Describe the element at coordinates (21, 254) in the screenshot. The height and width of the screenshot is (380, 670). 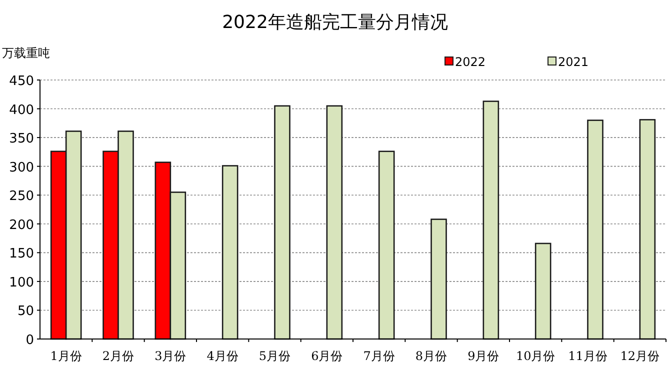
I see `y-tick-label: 150` at that location.